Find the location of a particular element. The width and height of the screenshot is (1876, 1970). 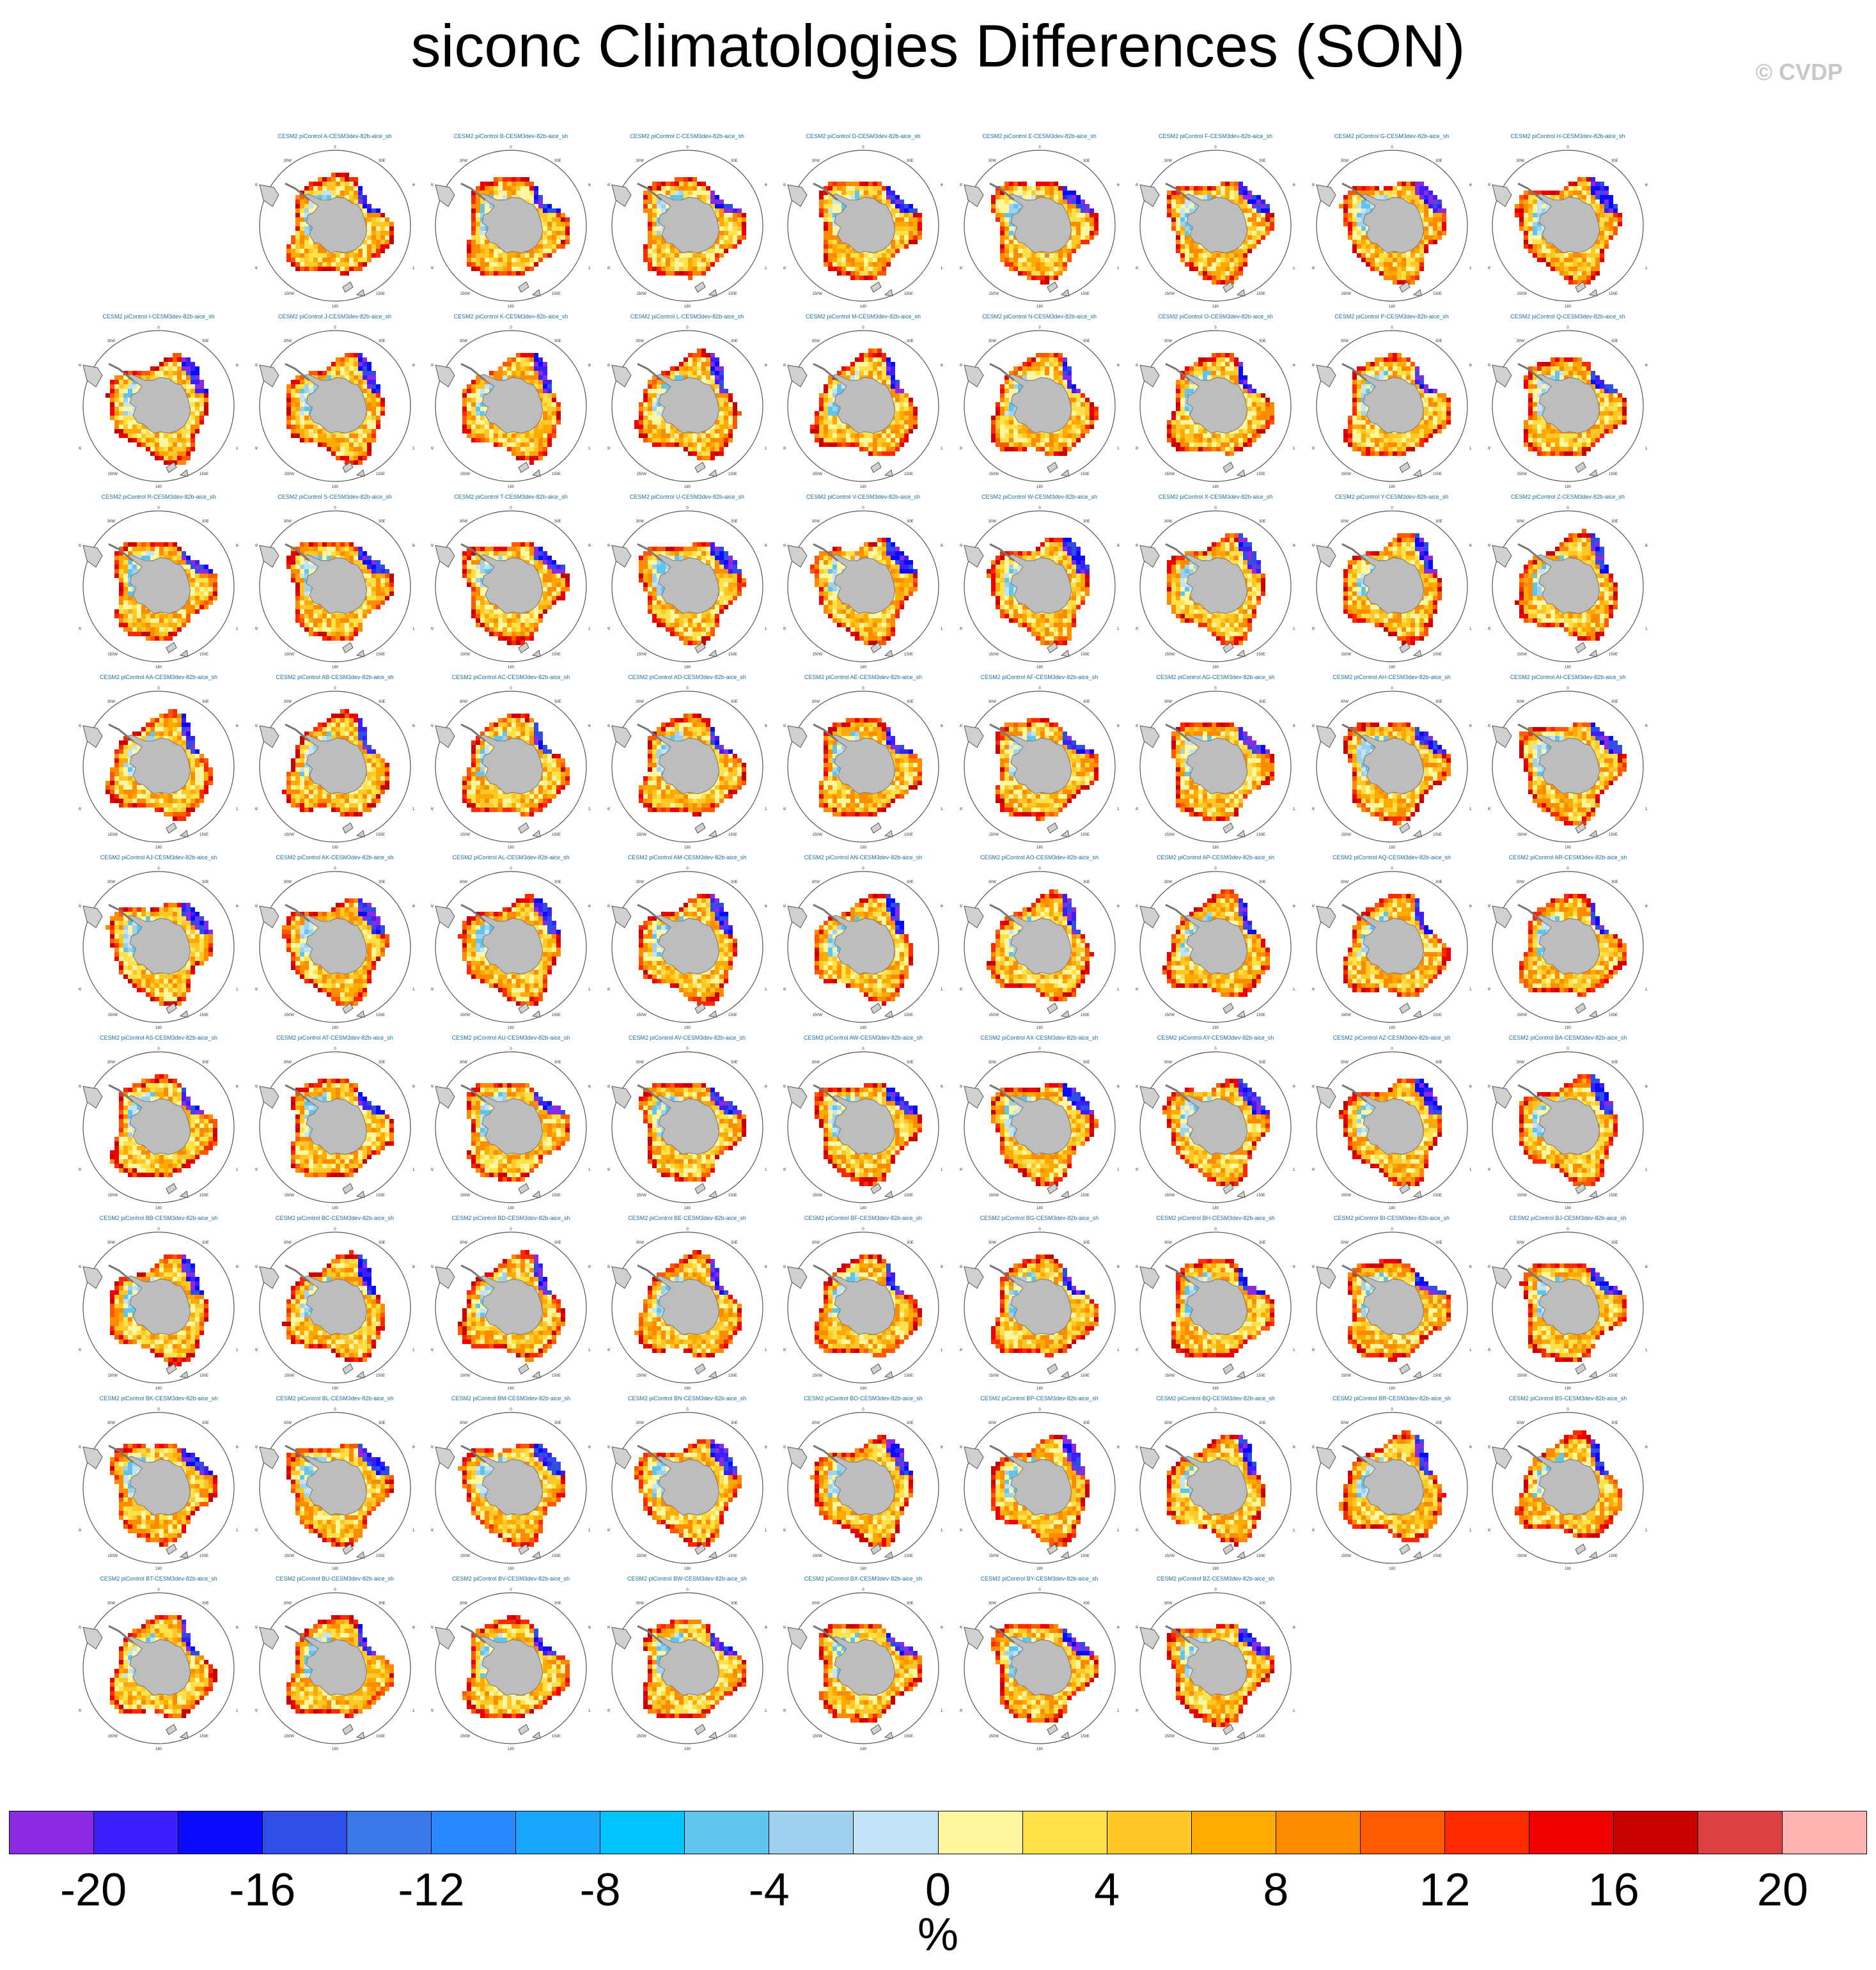

panel-title: CESM2 piControl BB-CESM3dev-82b-aice_sh is located at coordinates (159, 1218).